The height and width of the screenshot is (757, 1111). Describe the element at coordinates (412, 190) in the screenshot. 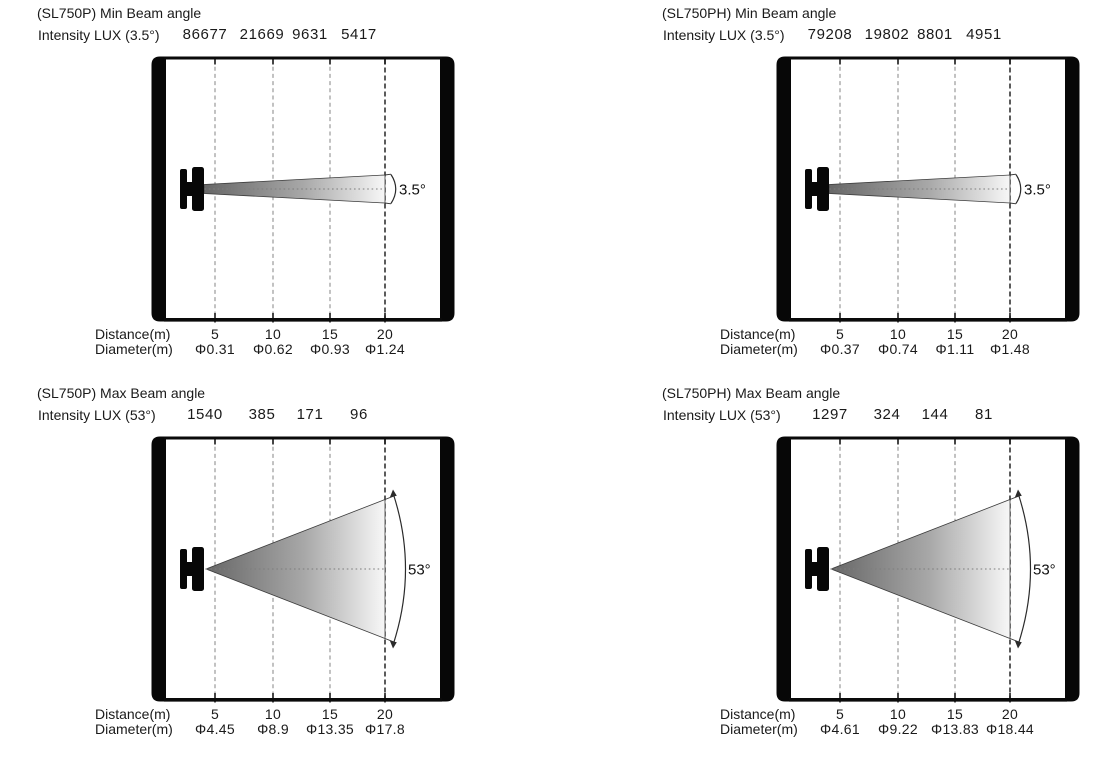

I see `angle-label: 3.5°` at that location.